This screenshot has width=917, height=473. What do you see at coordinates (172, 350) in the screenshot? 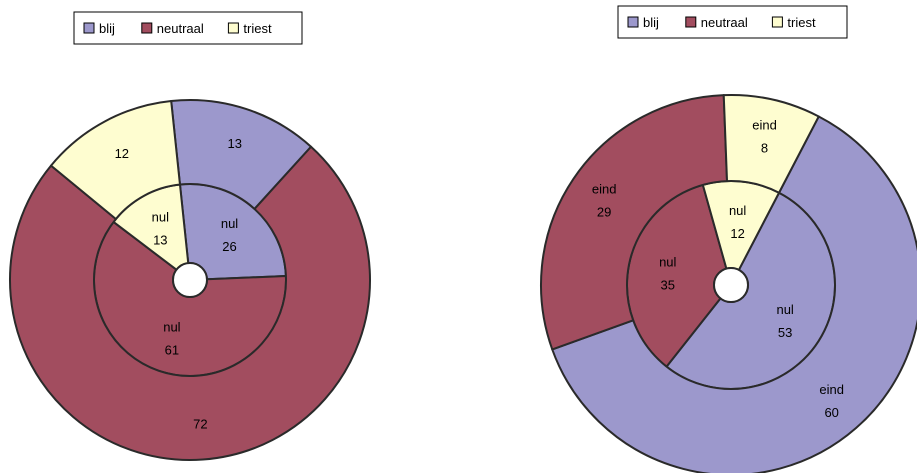
I see `inner-label-neutraal-value: 61` at bounding box center [172, 350].